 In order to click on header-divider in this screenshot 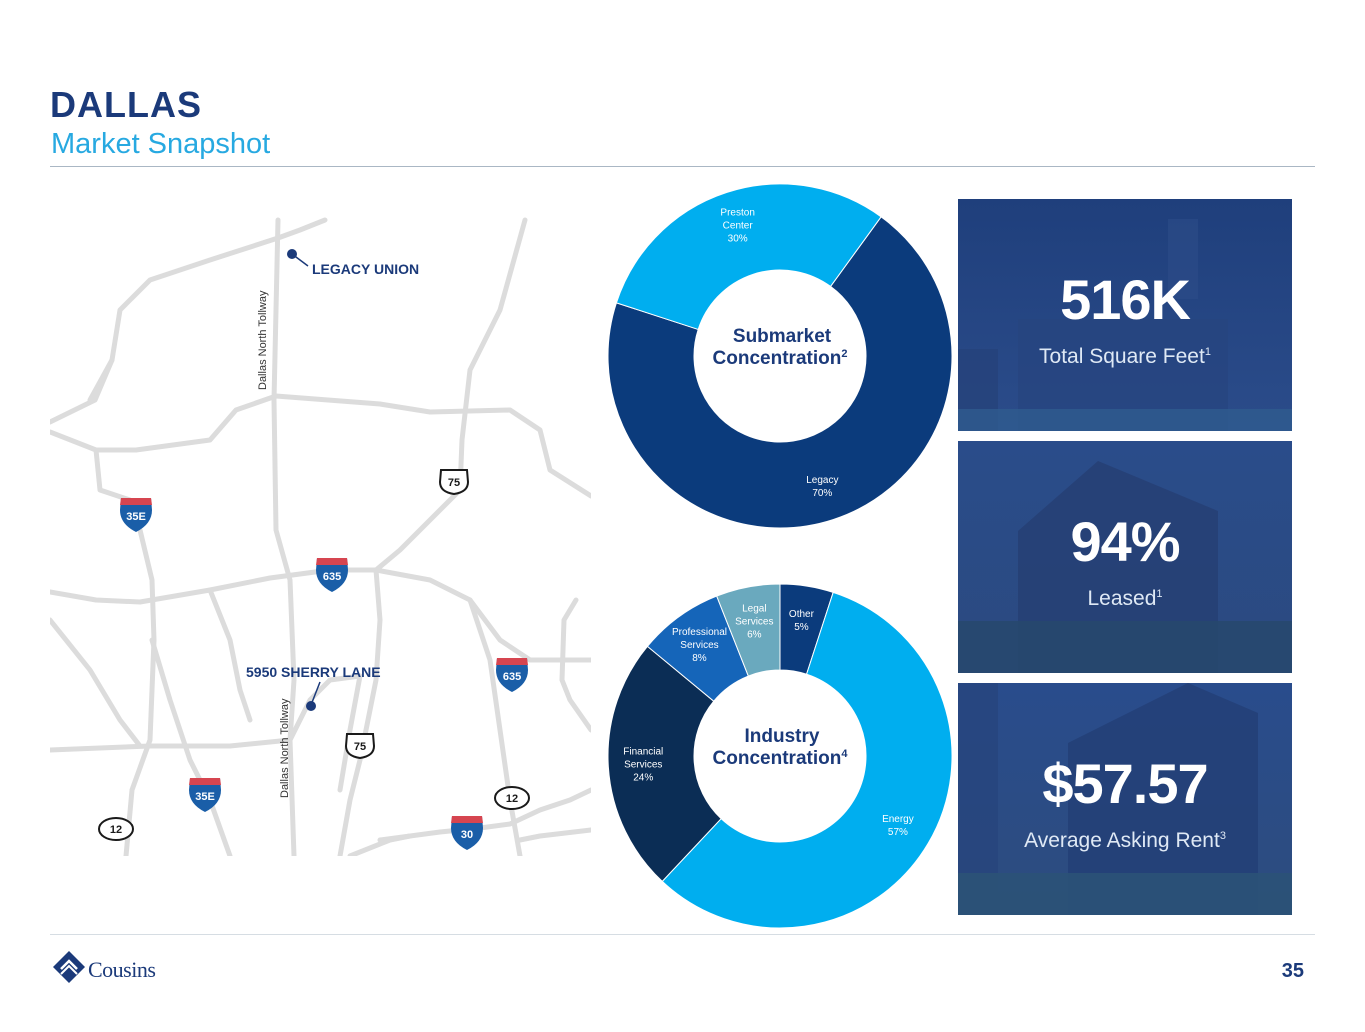, I will do `click(682, 166)`.